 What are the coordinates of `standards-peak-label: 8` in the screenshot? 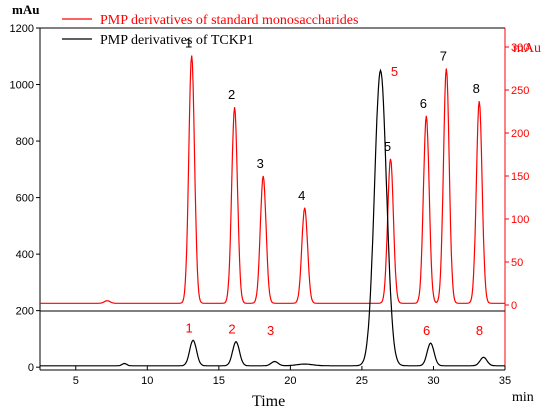 It's located at (476, 88).